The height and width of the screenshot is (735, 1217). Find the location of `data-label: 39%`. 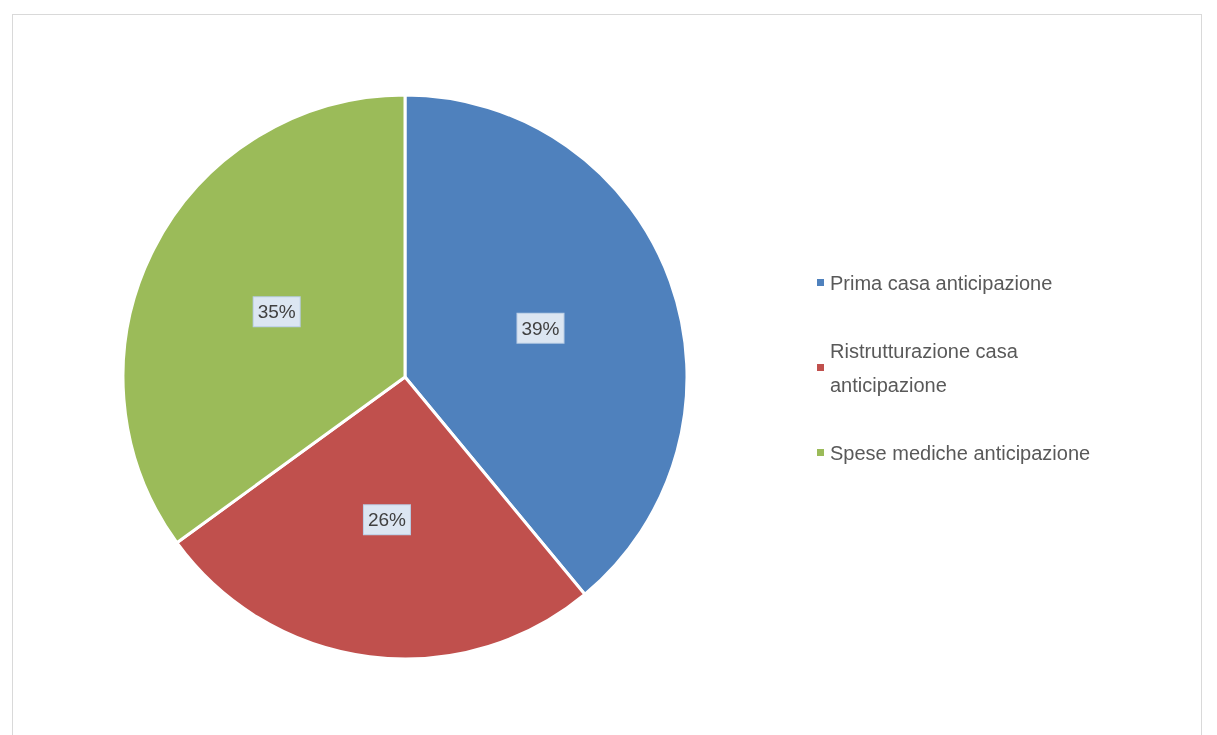

data-label: 39% is located at coordinates (540, 328).